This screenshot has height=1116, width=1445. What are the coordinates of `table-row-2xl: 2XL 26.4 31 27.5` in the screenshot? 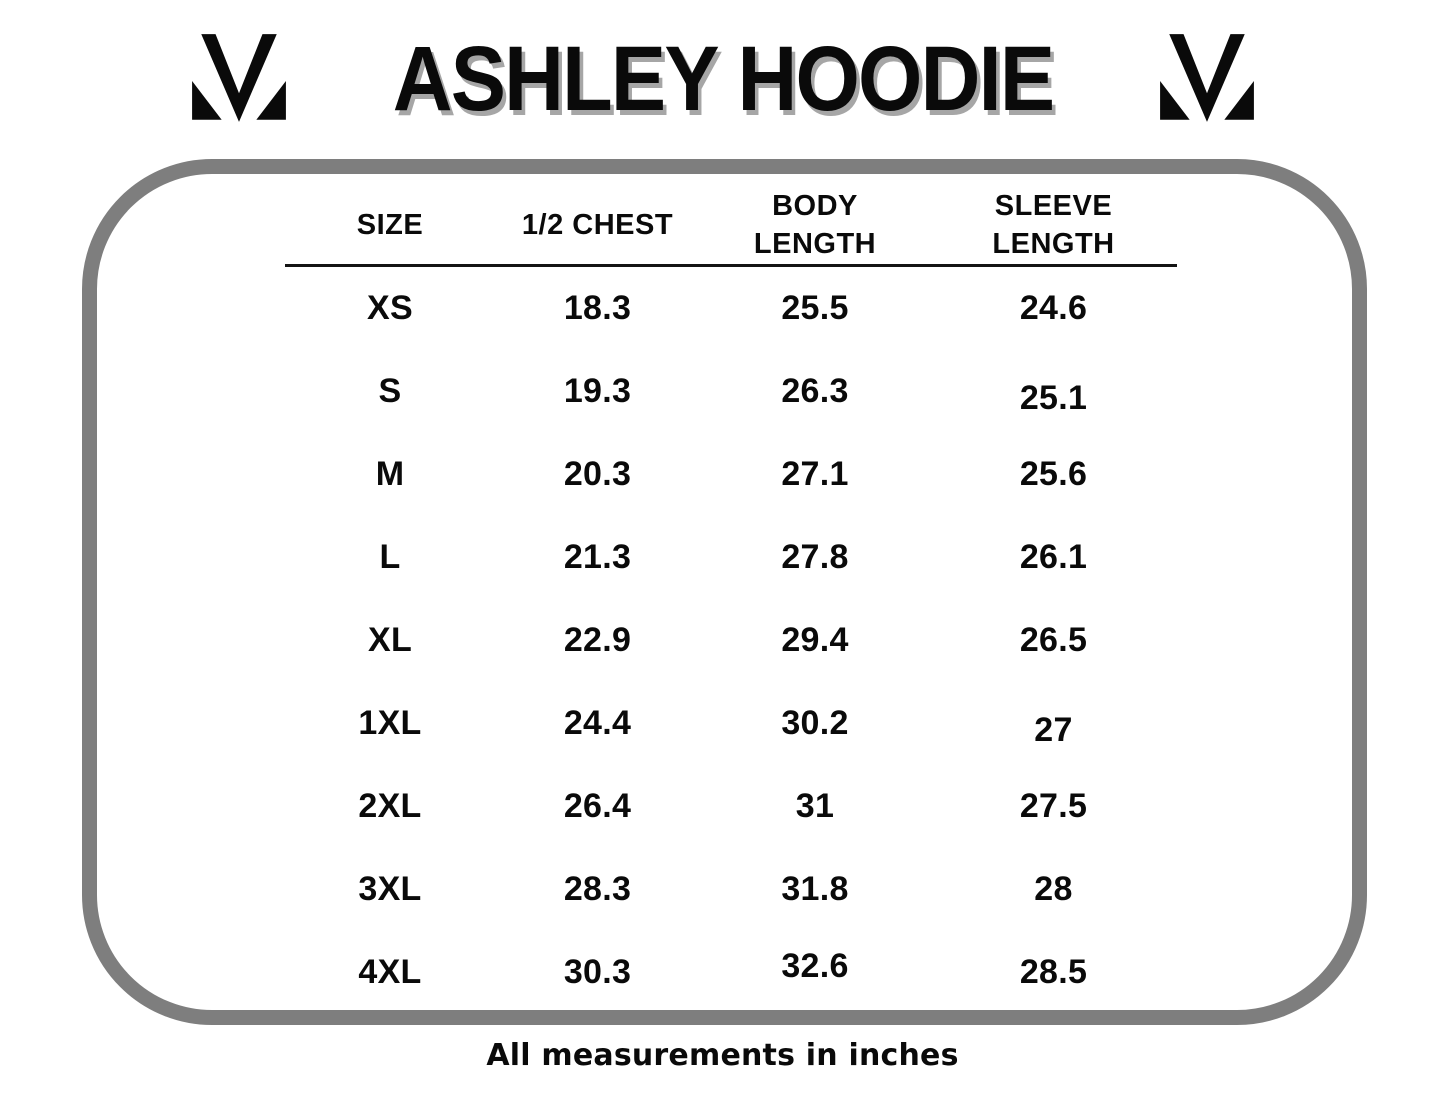 It's located at (731, 806).